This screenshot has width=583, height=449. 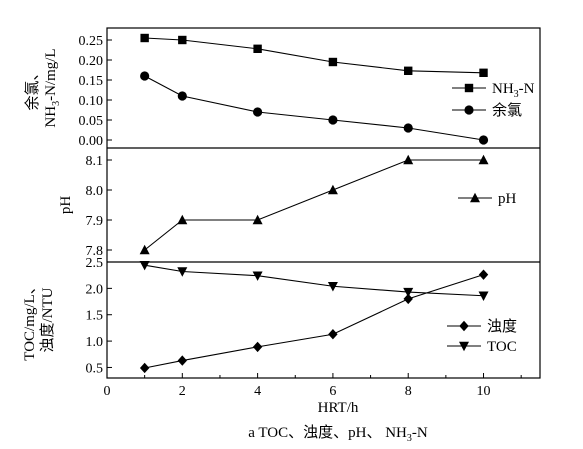 I want to click on y-tick-label: 8.0, so click(x=95, y=191).